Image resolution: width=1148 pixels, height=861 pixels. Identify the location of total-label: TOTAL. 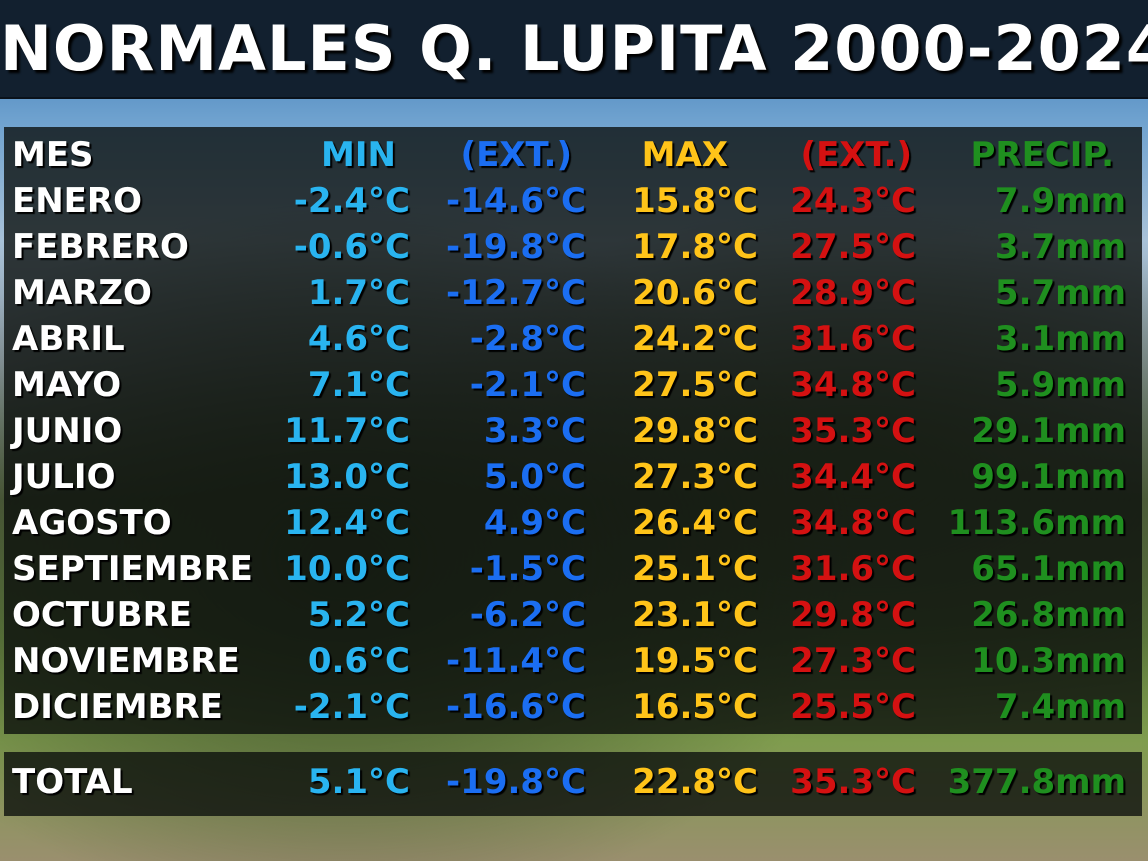
(72, 782).